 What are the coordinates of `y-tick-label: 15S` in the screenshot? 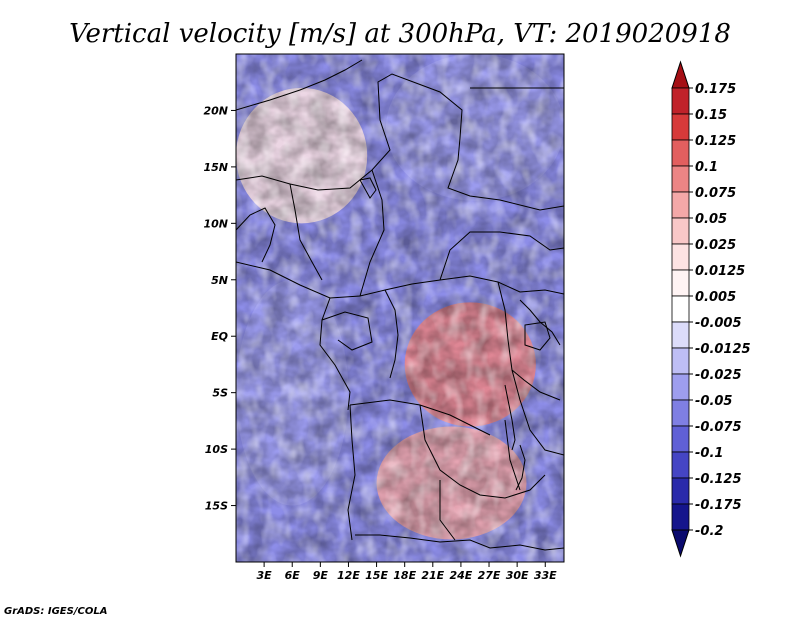 It's located at (216, 506).